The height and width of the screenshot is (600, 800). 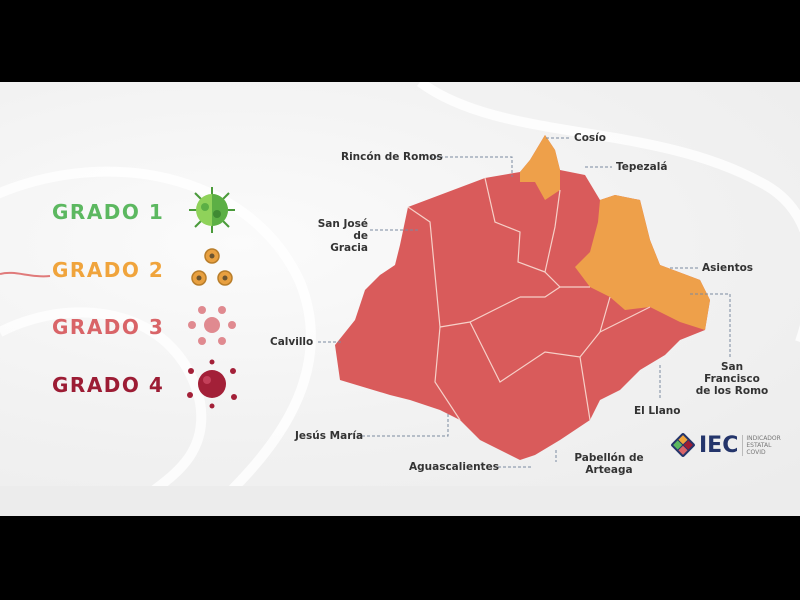 I want to click on label-san-francisco-de-los-romo: San Francisco de los Romo, so click(x=732, y=379).